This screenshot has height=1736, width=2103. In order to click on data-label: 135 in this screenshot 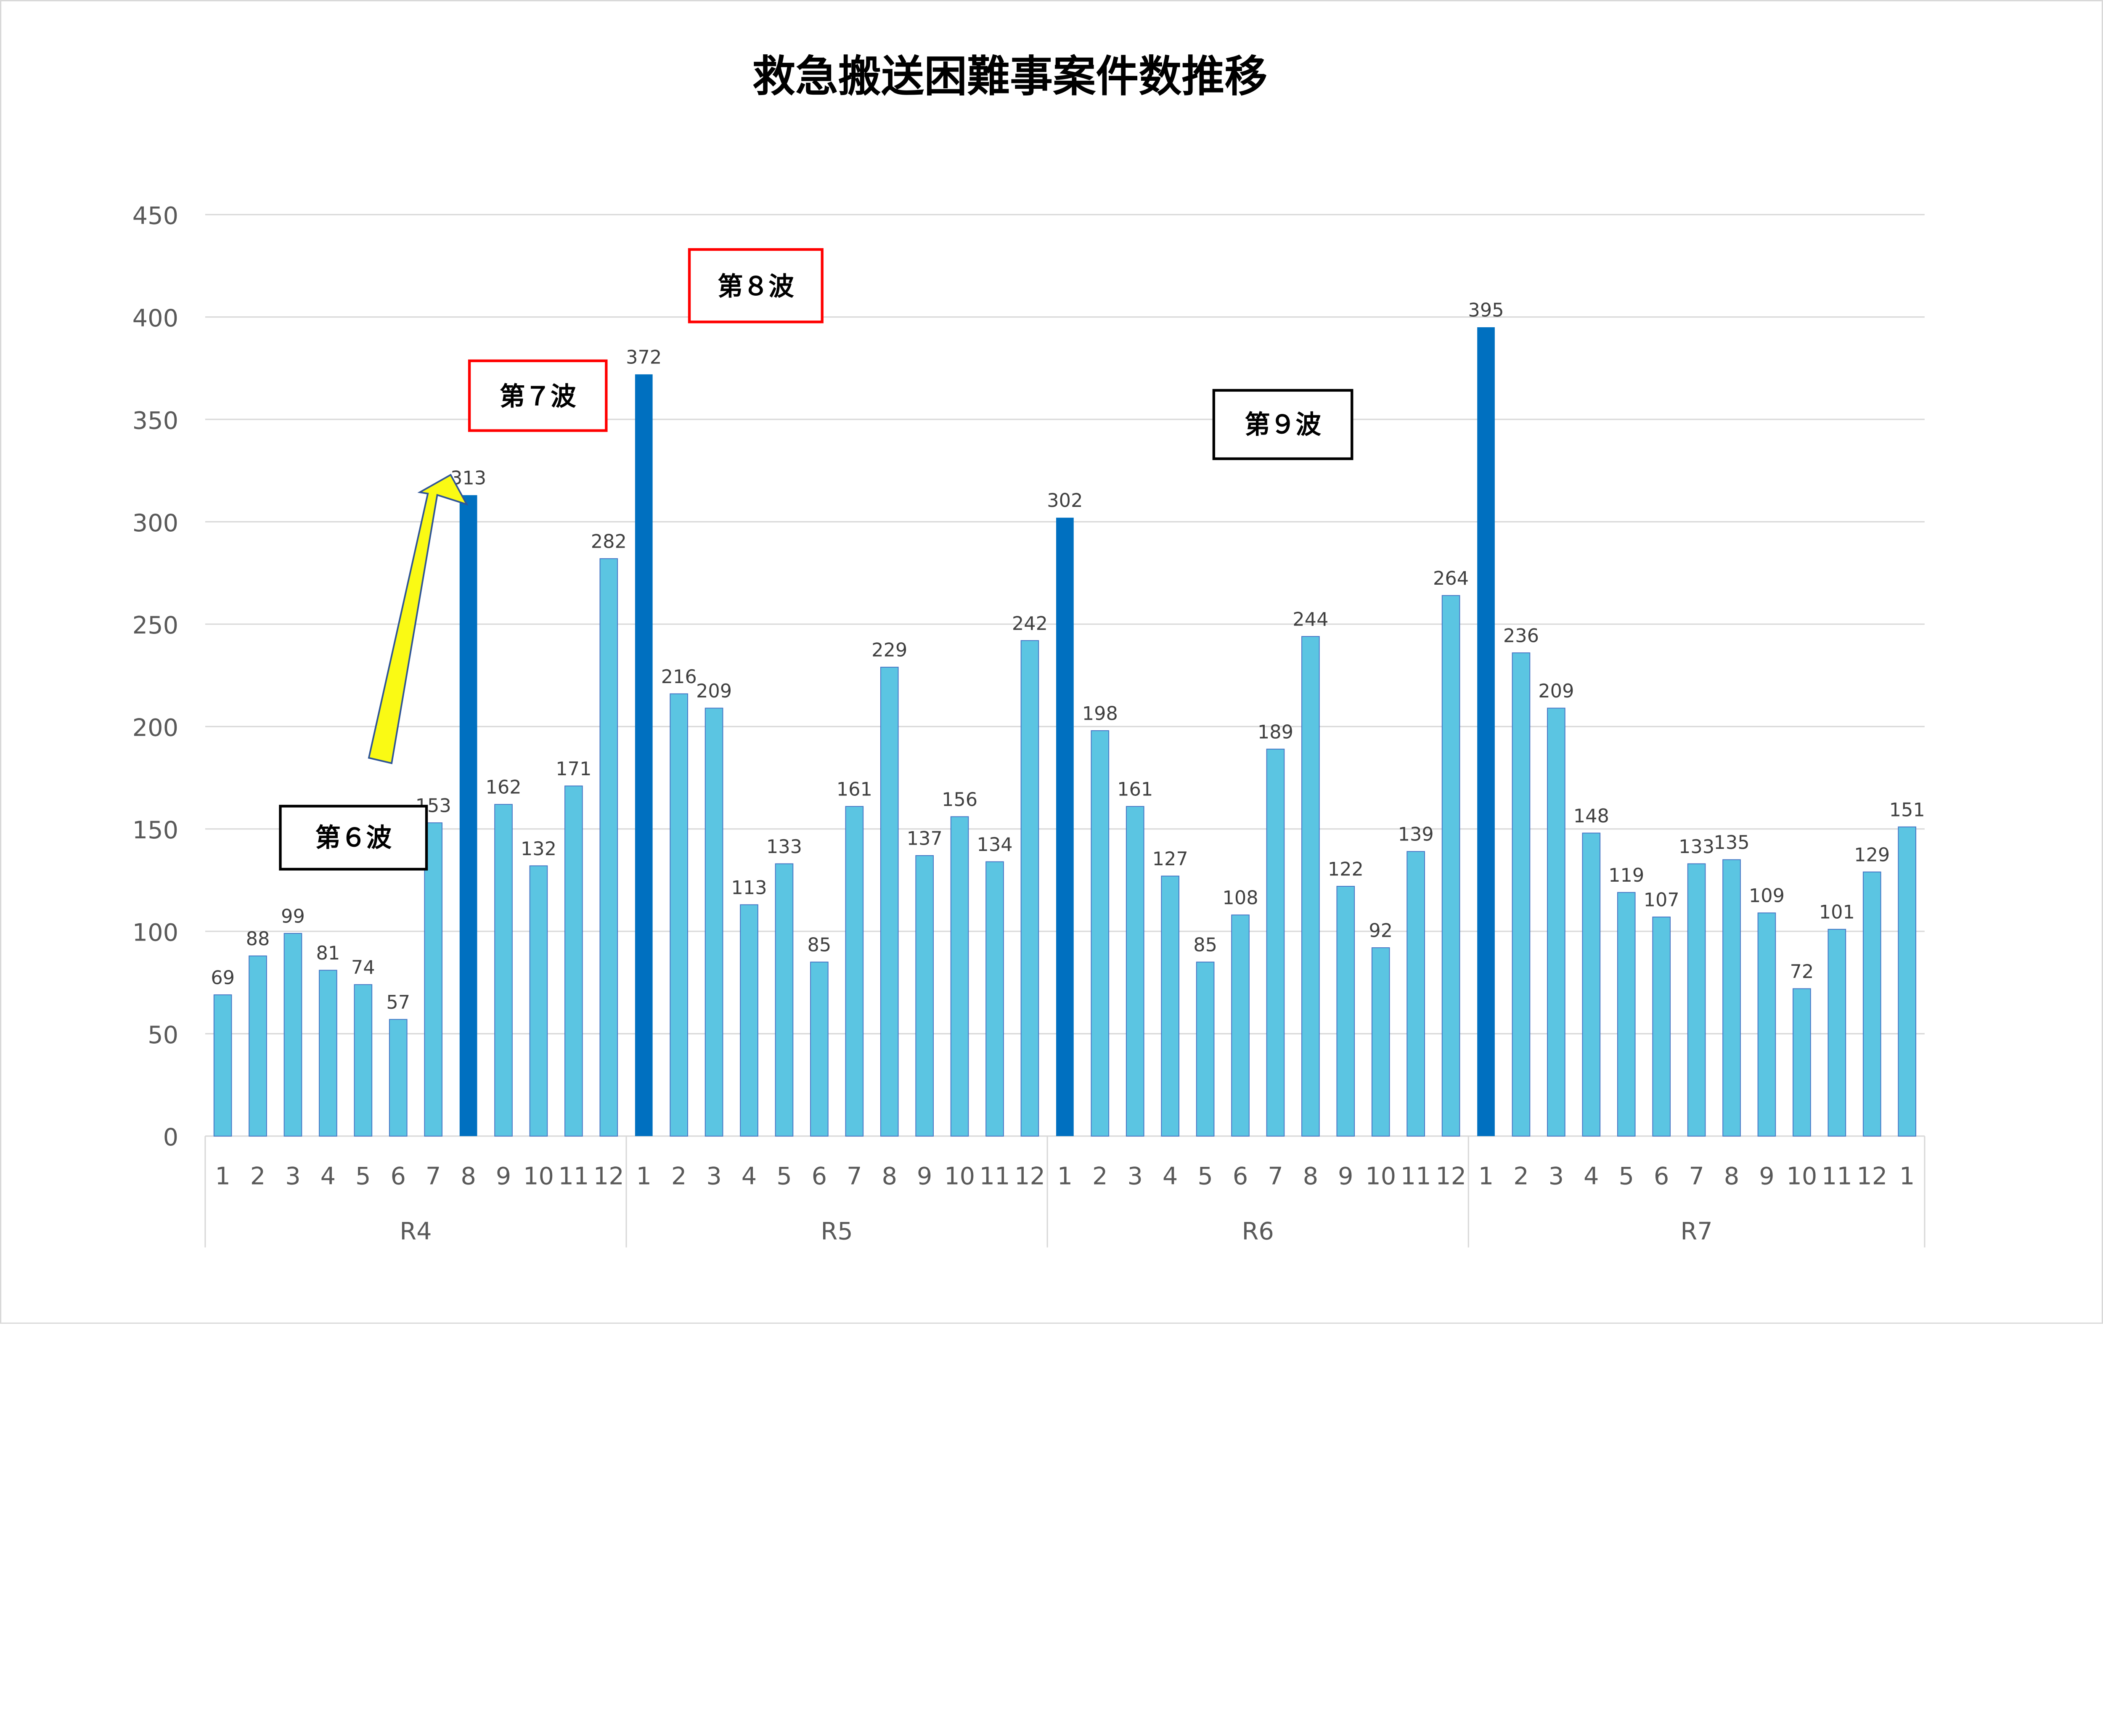, I will do `click(1731, 842)`.